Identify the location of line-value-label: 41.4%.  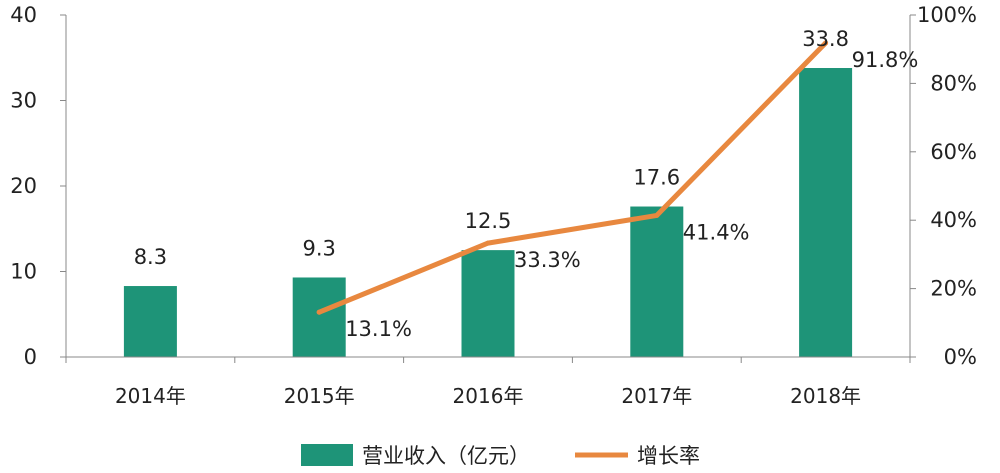
(716, 232).